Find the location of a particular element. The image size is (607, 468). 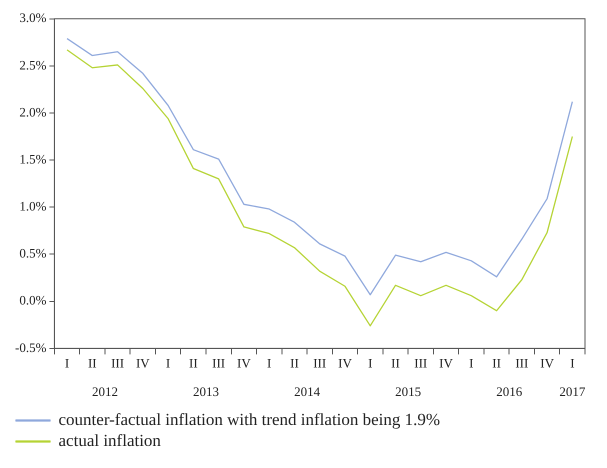

y-tick-label: 0.0% is located at coordinates (33, 300).